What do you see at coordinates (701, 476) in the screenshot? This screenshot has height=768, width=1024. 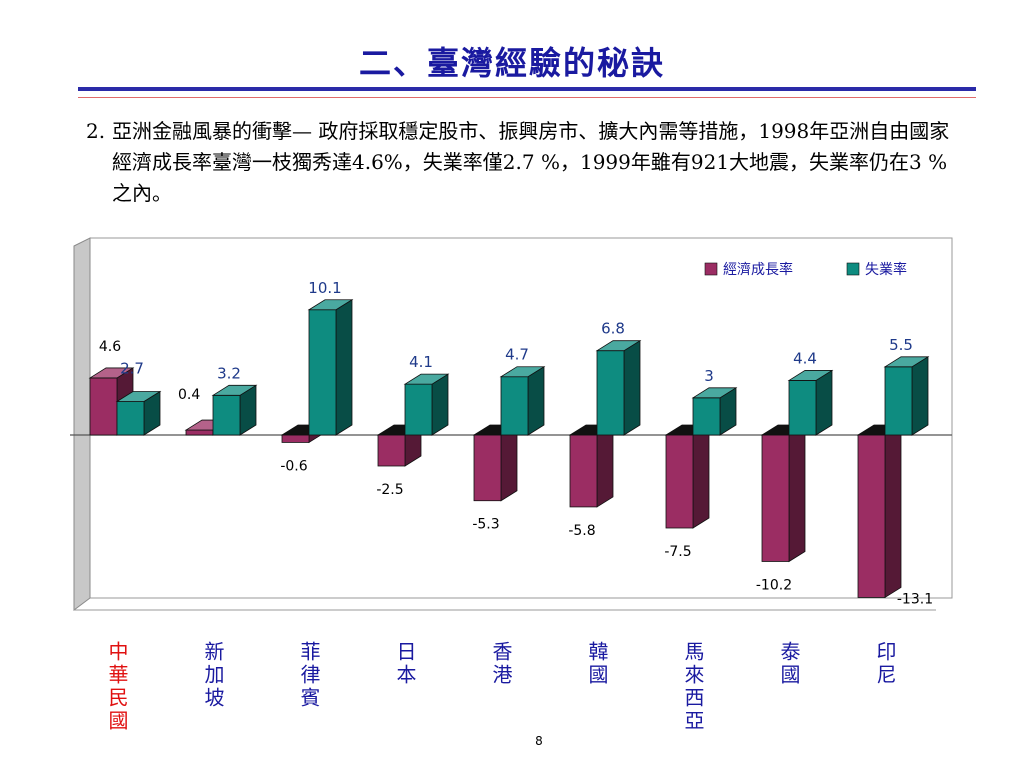 I see `bar-growth-6-side` at bounding box center [701, 476].